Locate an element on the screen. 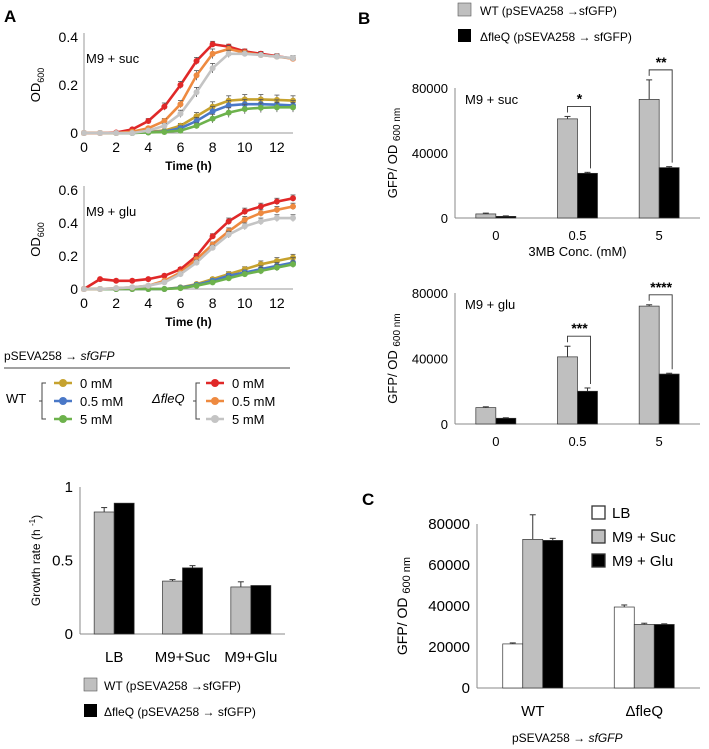  legend-wt-bracket is located at coordinates (42, 401).